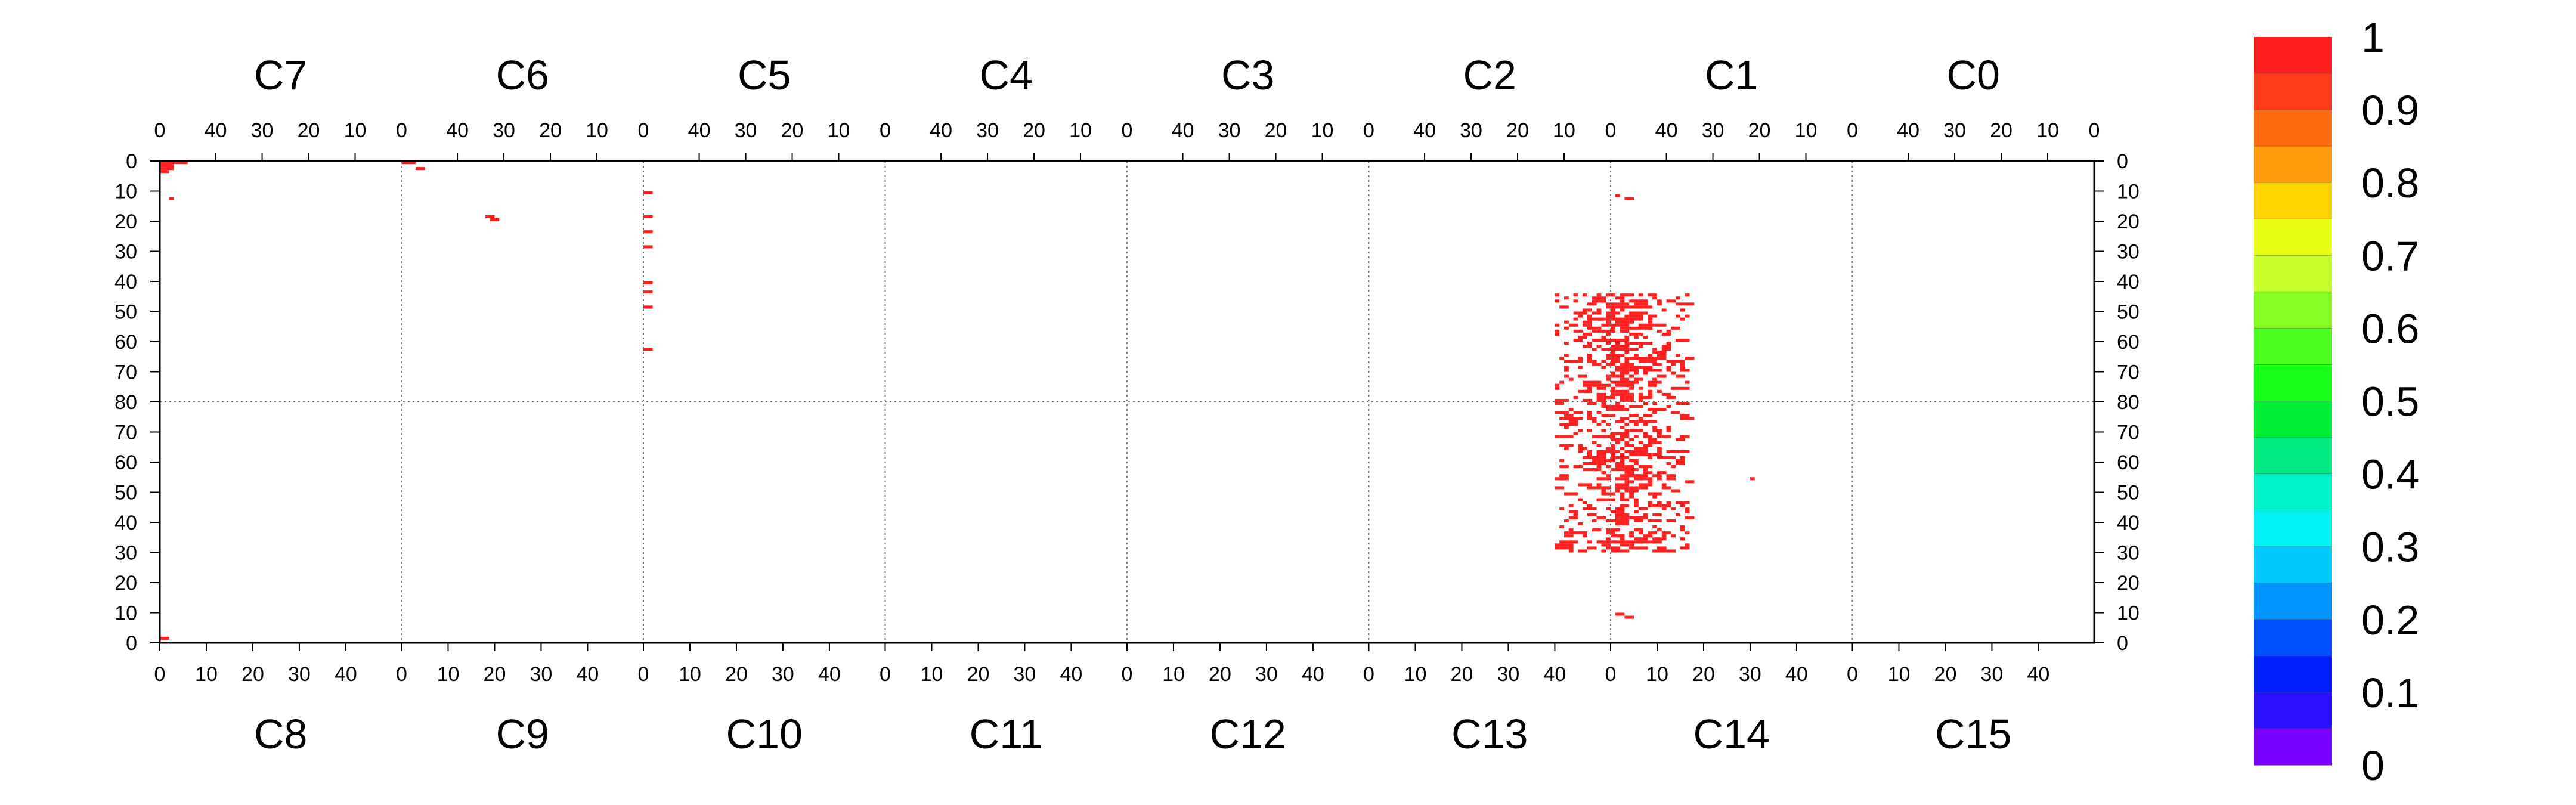  What do you see at coordinates (125, 554) in the screenshot?
I see `row-tick-label-left: 30` at bounding box center [125, 554].